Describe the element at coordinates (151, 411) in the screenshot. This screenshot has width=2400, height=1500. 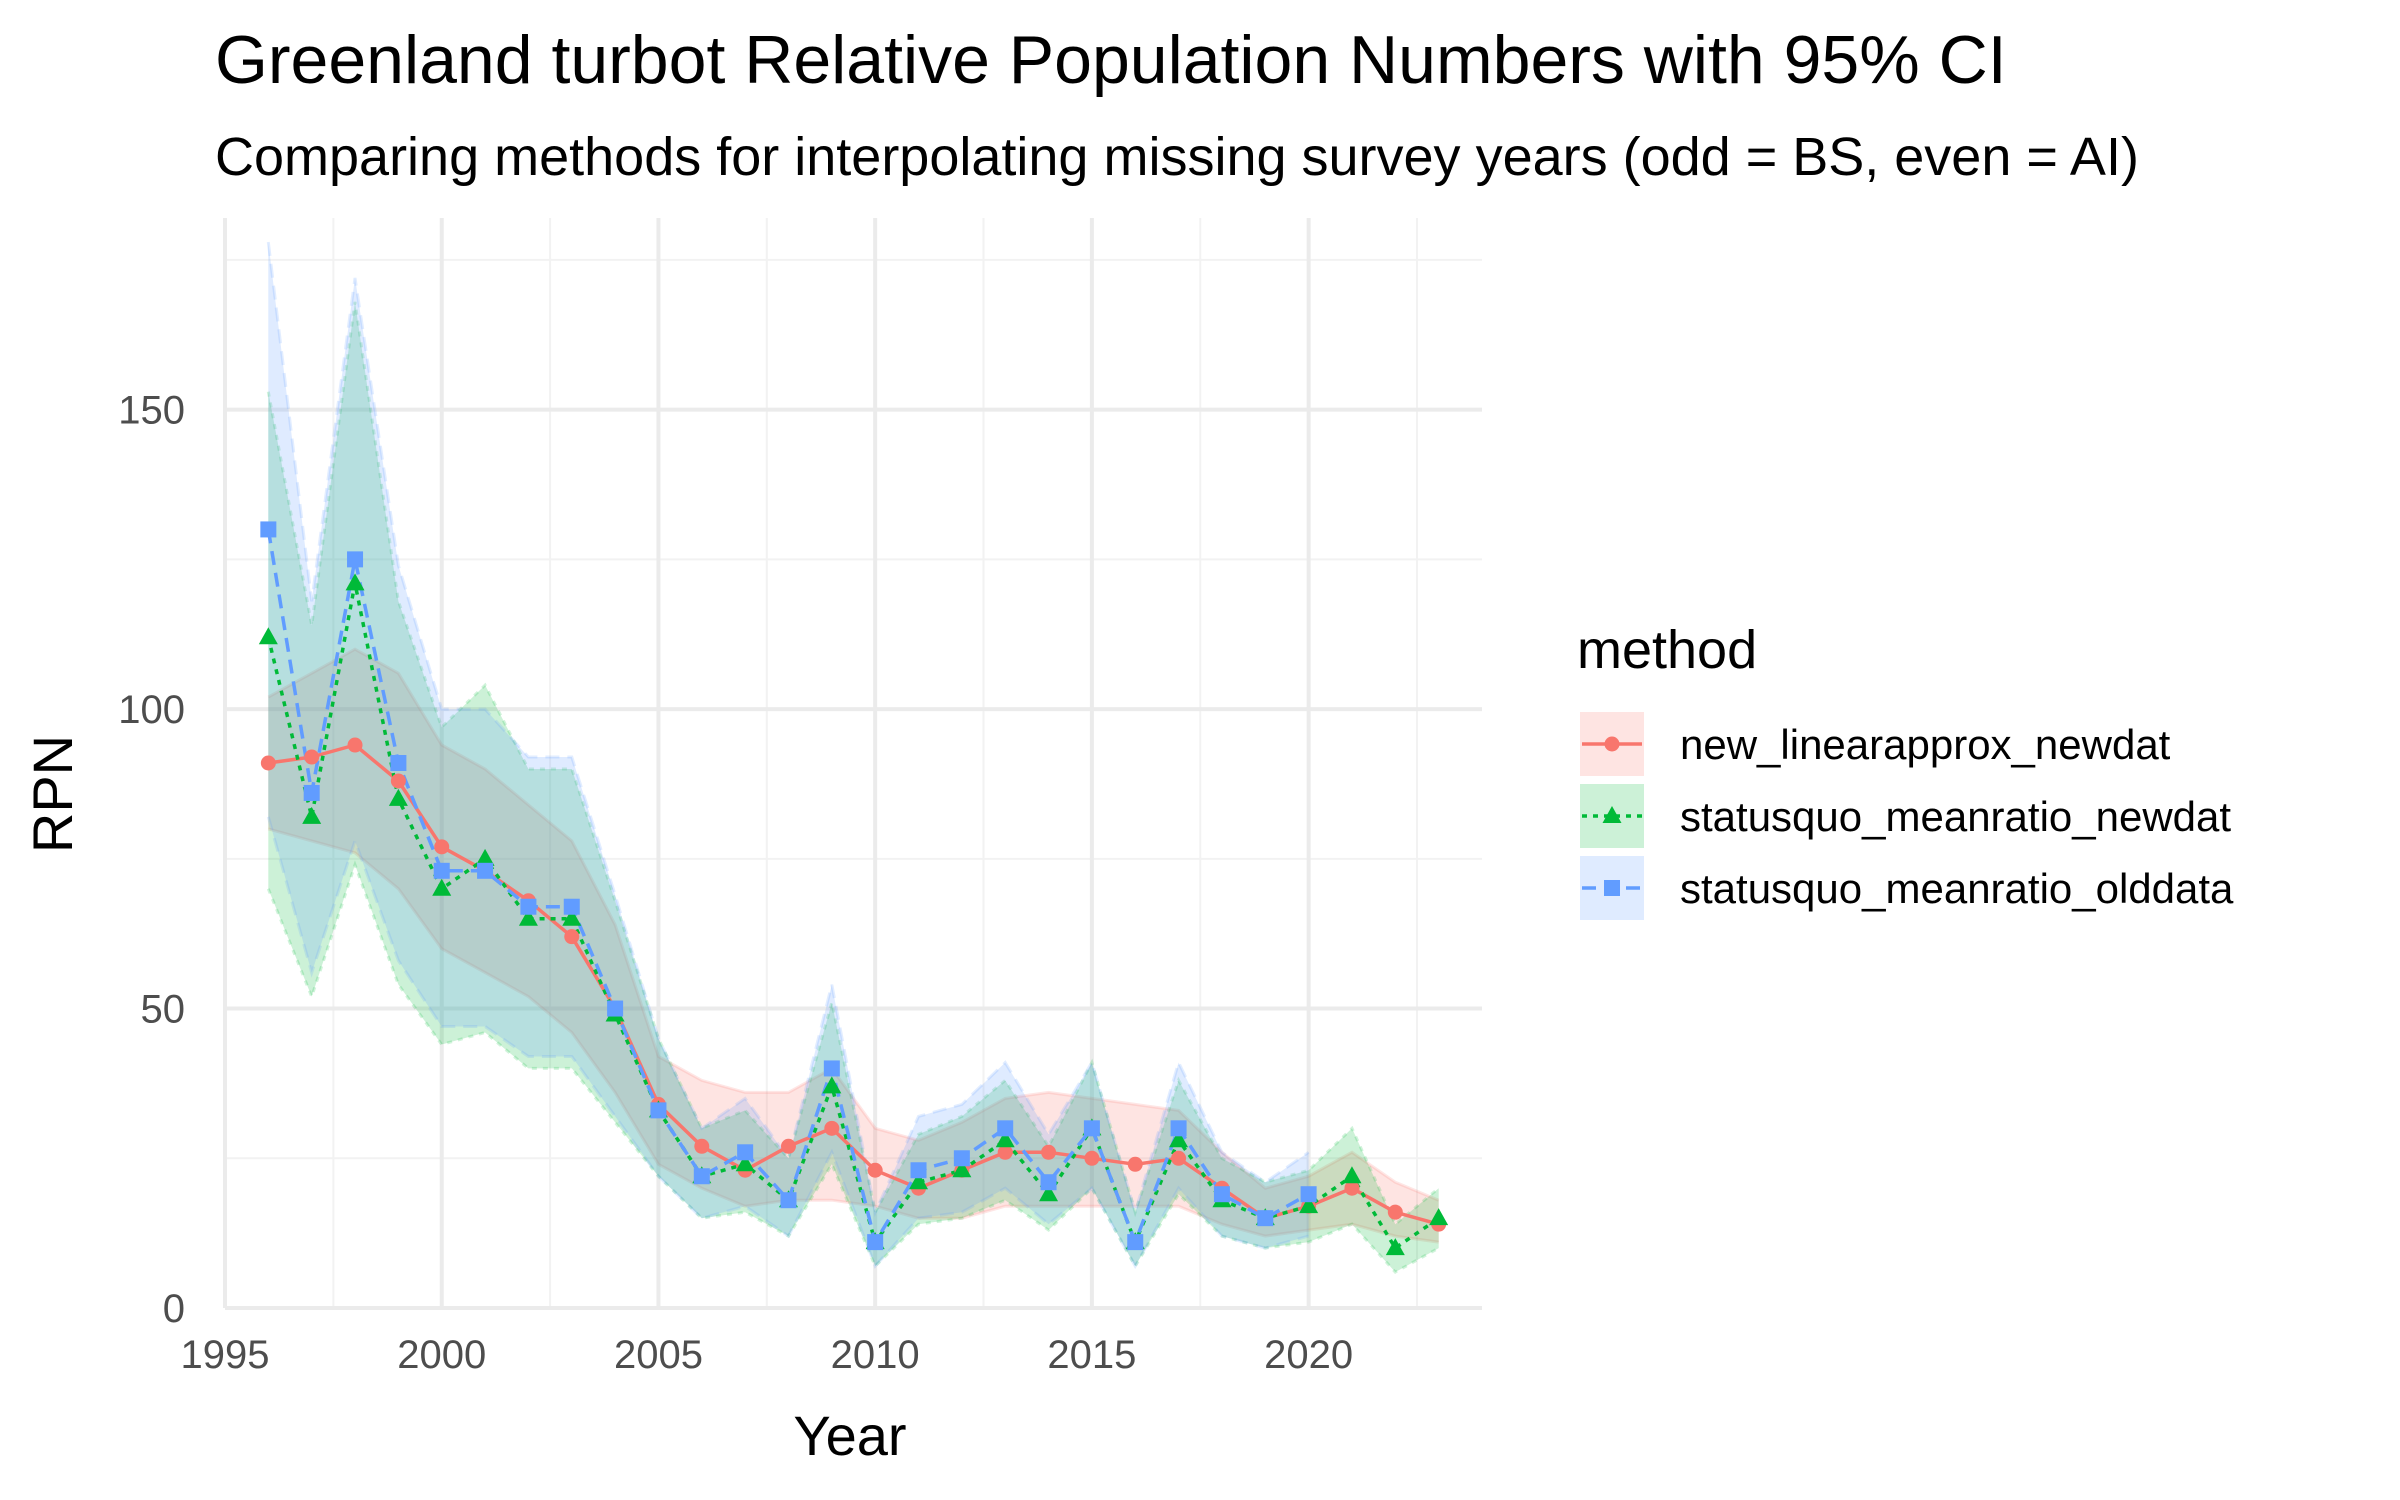
I see `y-tick-label: 150` at that location.